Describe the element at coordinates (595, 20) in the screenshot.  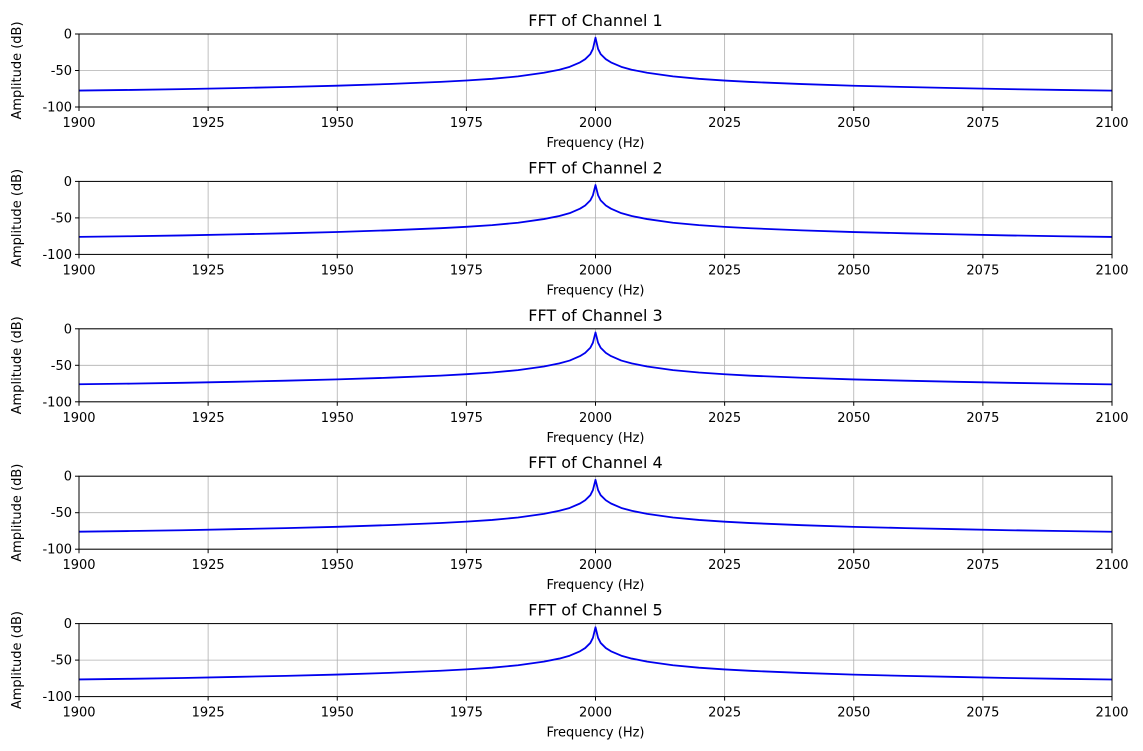
I see `chart-title: FFT of Channel 1` at that location.